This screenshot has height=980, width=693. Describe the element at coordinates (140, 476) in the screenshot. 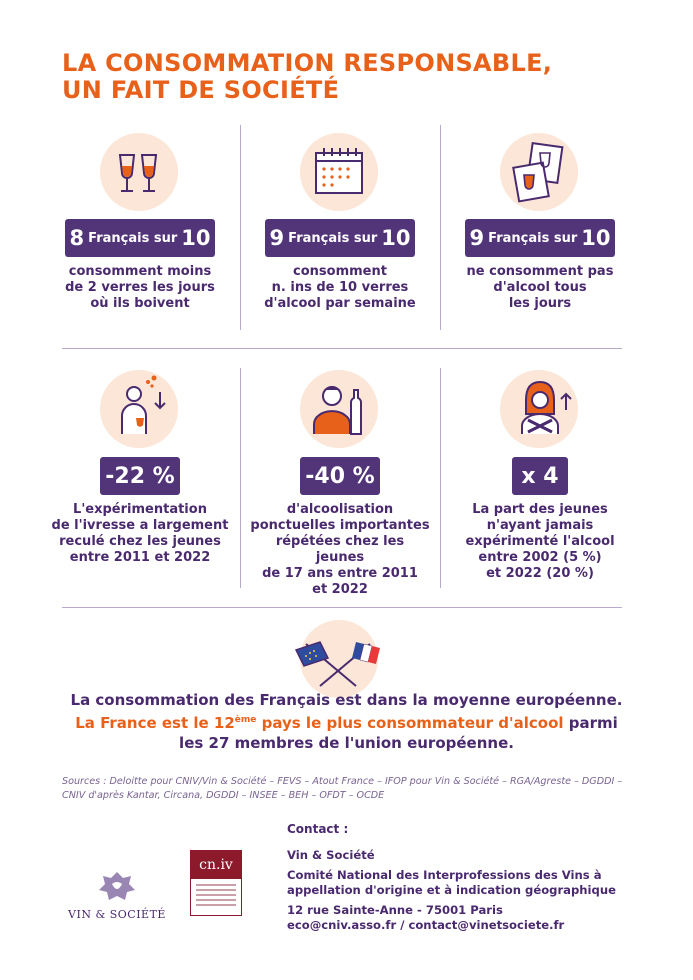

I see `stat-badge: -22 %` at that location.